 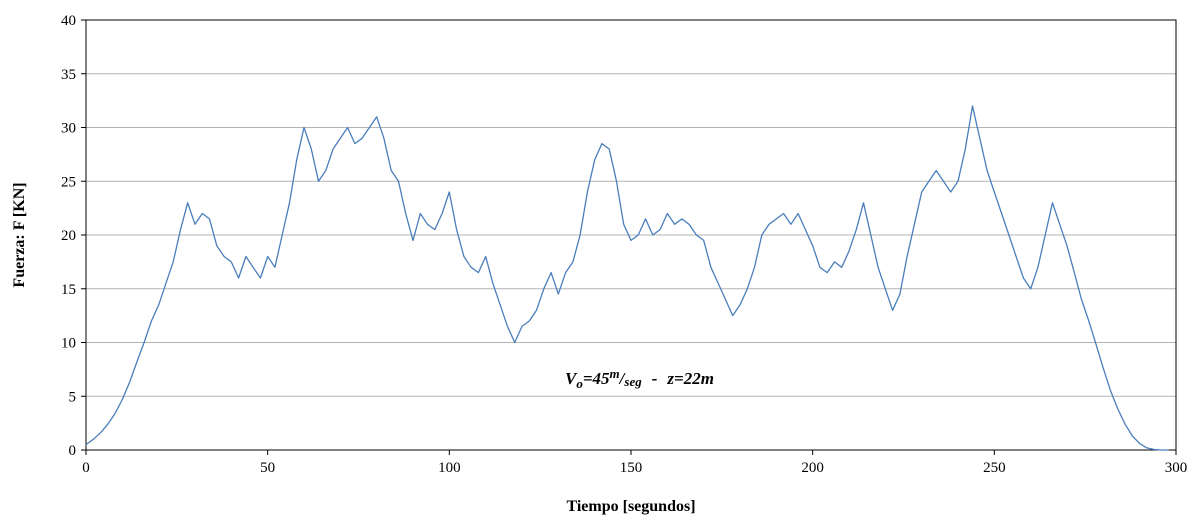 What do you see at coordinates (73, 397) in the screenshot?
I see `y-tick-label: 5` at bounding box center [73, 397].